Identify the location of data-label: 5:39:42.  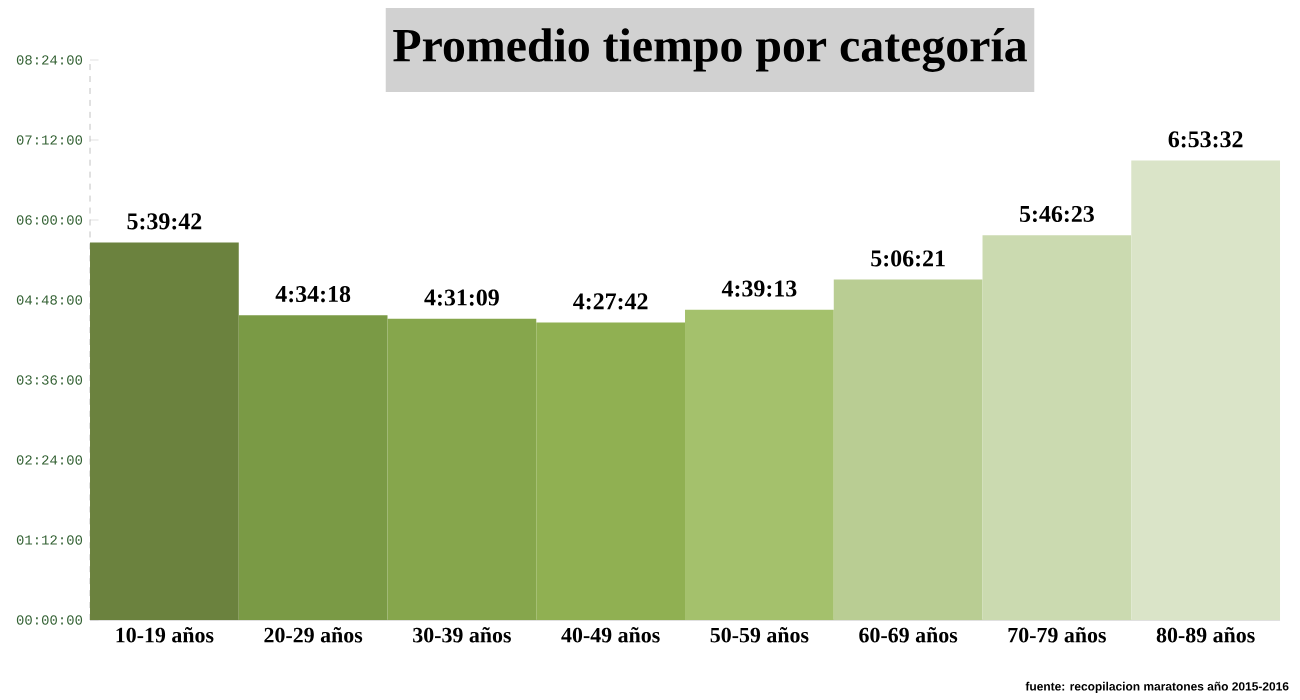
(164, 221).